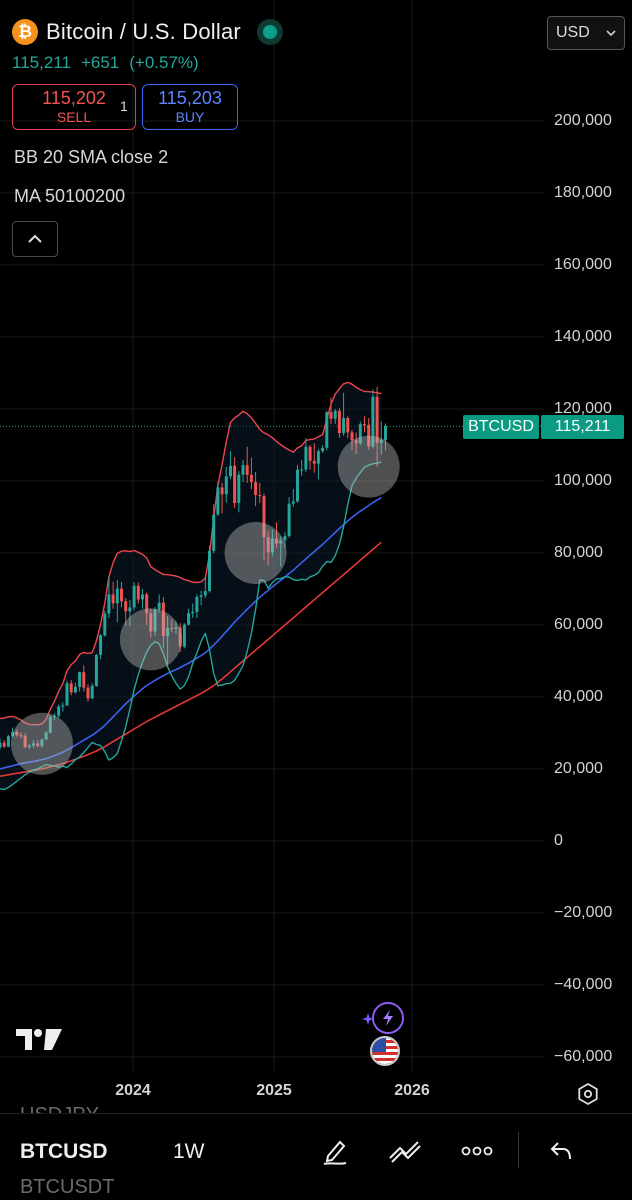 This screenshot has height=1200, width=632. I want to click on quantity: 1, so click(124, 106).